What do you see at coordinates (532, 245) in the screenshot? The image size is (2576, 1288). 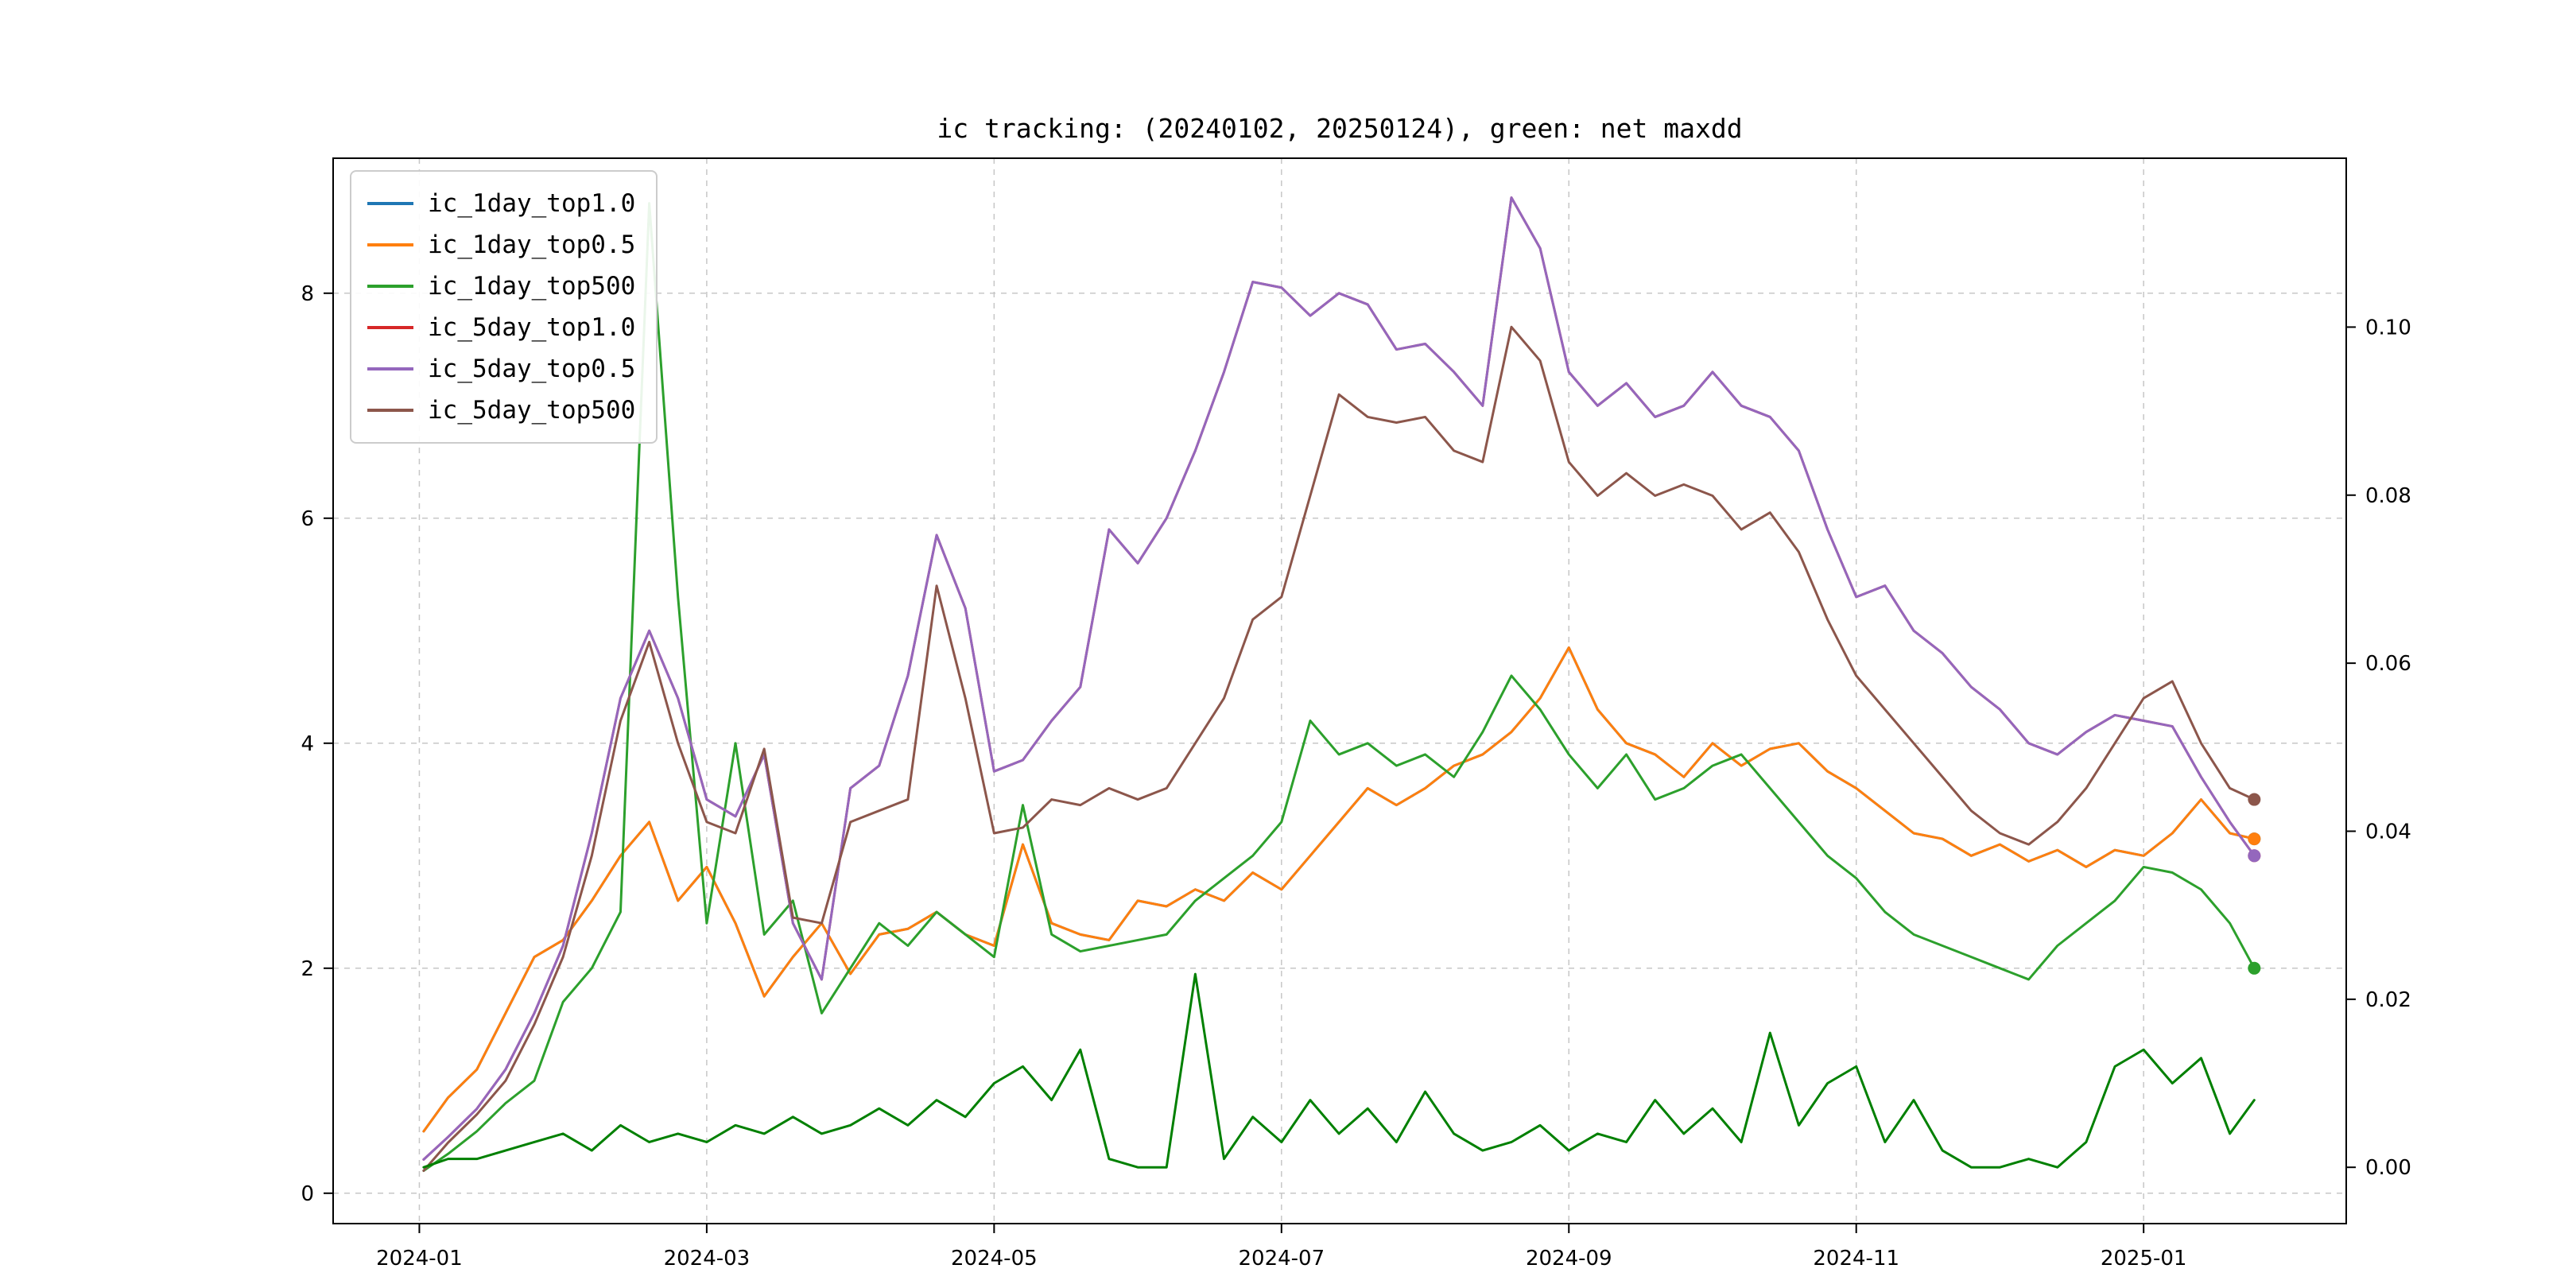 I see `legend-label: ic_1day_top0.5` at bounding box center [532, 245].